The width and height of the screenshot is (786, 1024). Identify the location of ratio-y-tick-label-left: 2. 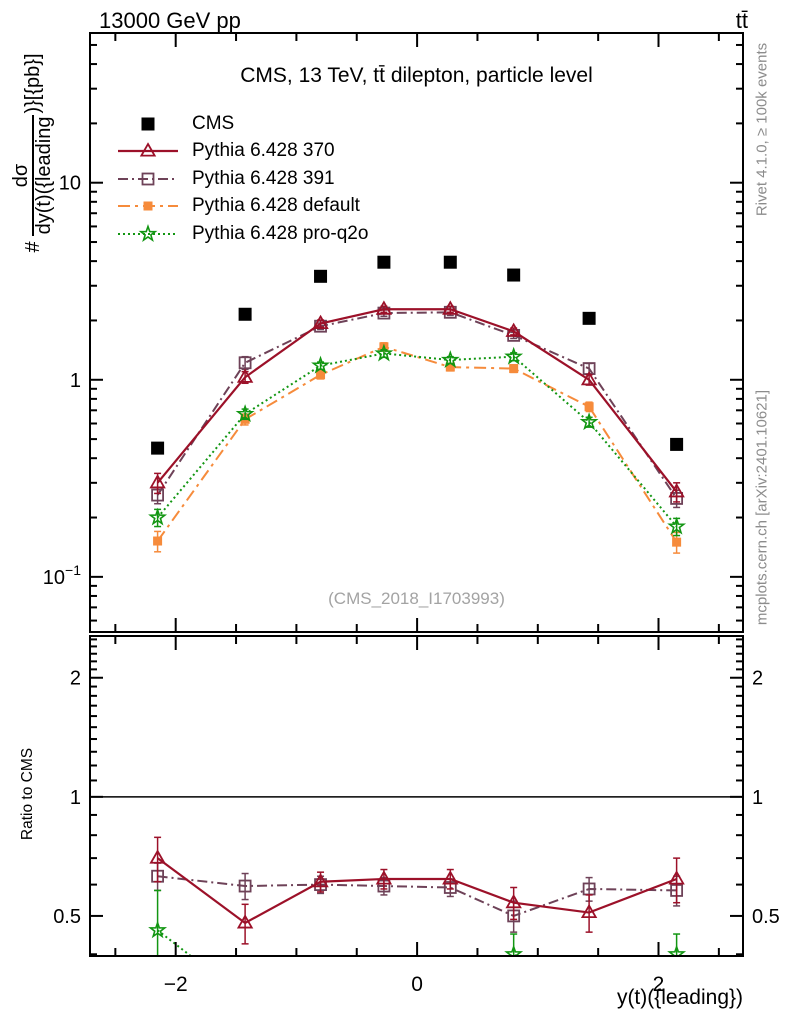
(75, 679).